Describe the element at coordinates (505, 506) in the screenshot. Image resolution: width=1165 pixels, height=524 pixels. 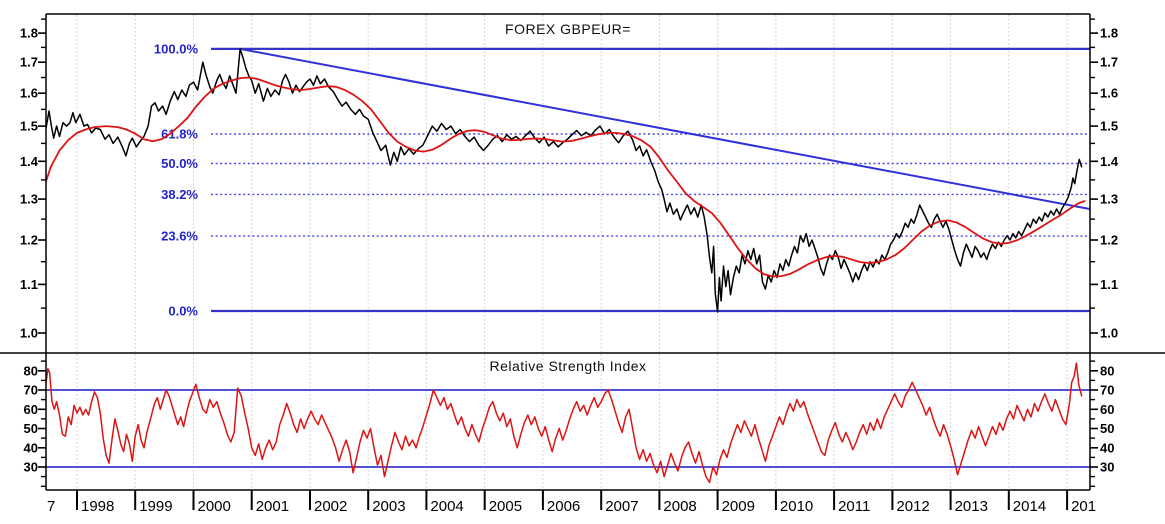
I see `year-label-2005: 2005` at that location.